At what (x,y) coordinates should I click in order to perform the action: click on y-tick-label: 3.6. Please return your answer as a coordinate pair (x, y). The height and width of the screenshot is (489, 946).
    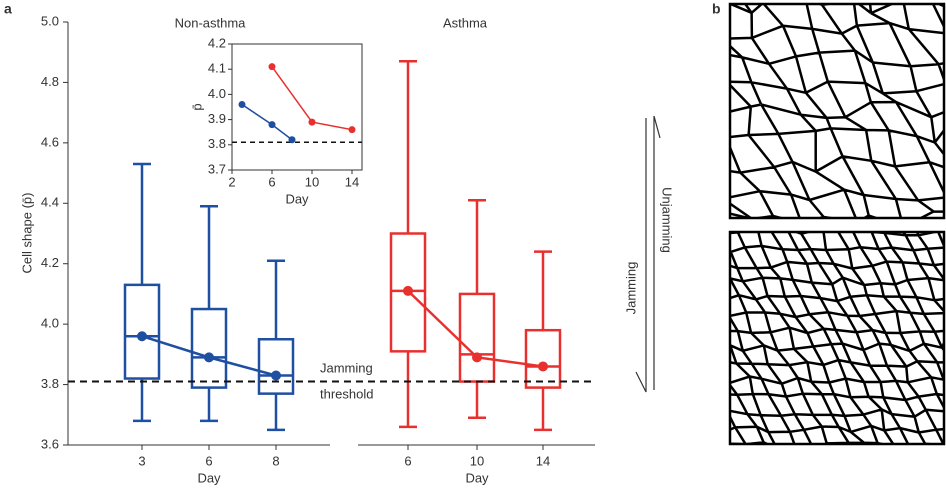
    Looking at the image, I should click on (50, 443).